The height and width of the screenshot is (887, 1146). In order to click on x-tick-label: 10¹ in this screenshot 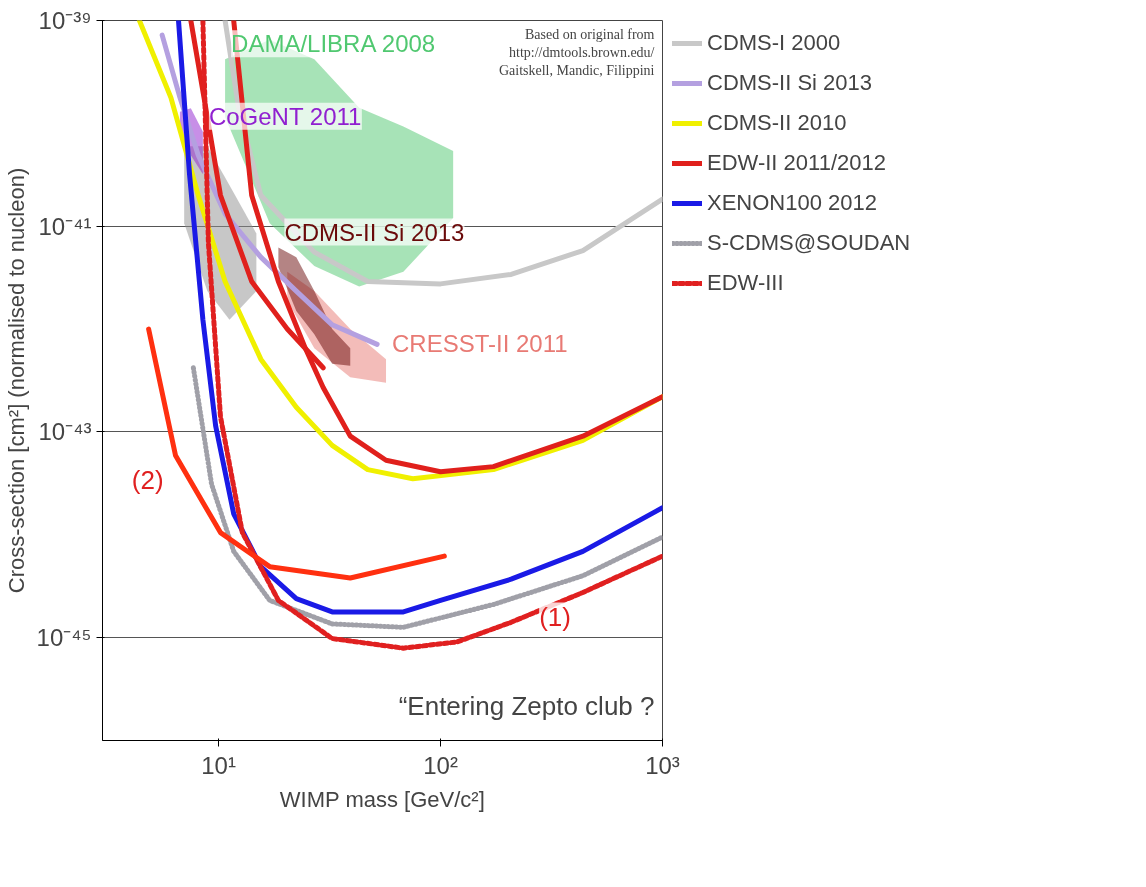, I will do `click(218, 765)`.